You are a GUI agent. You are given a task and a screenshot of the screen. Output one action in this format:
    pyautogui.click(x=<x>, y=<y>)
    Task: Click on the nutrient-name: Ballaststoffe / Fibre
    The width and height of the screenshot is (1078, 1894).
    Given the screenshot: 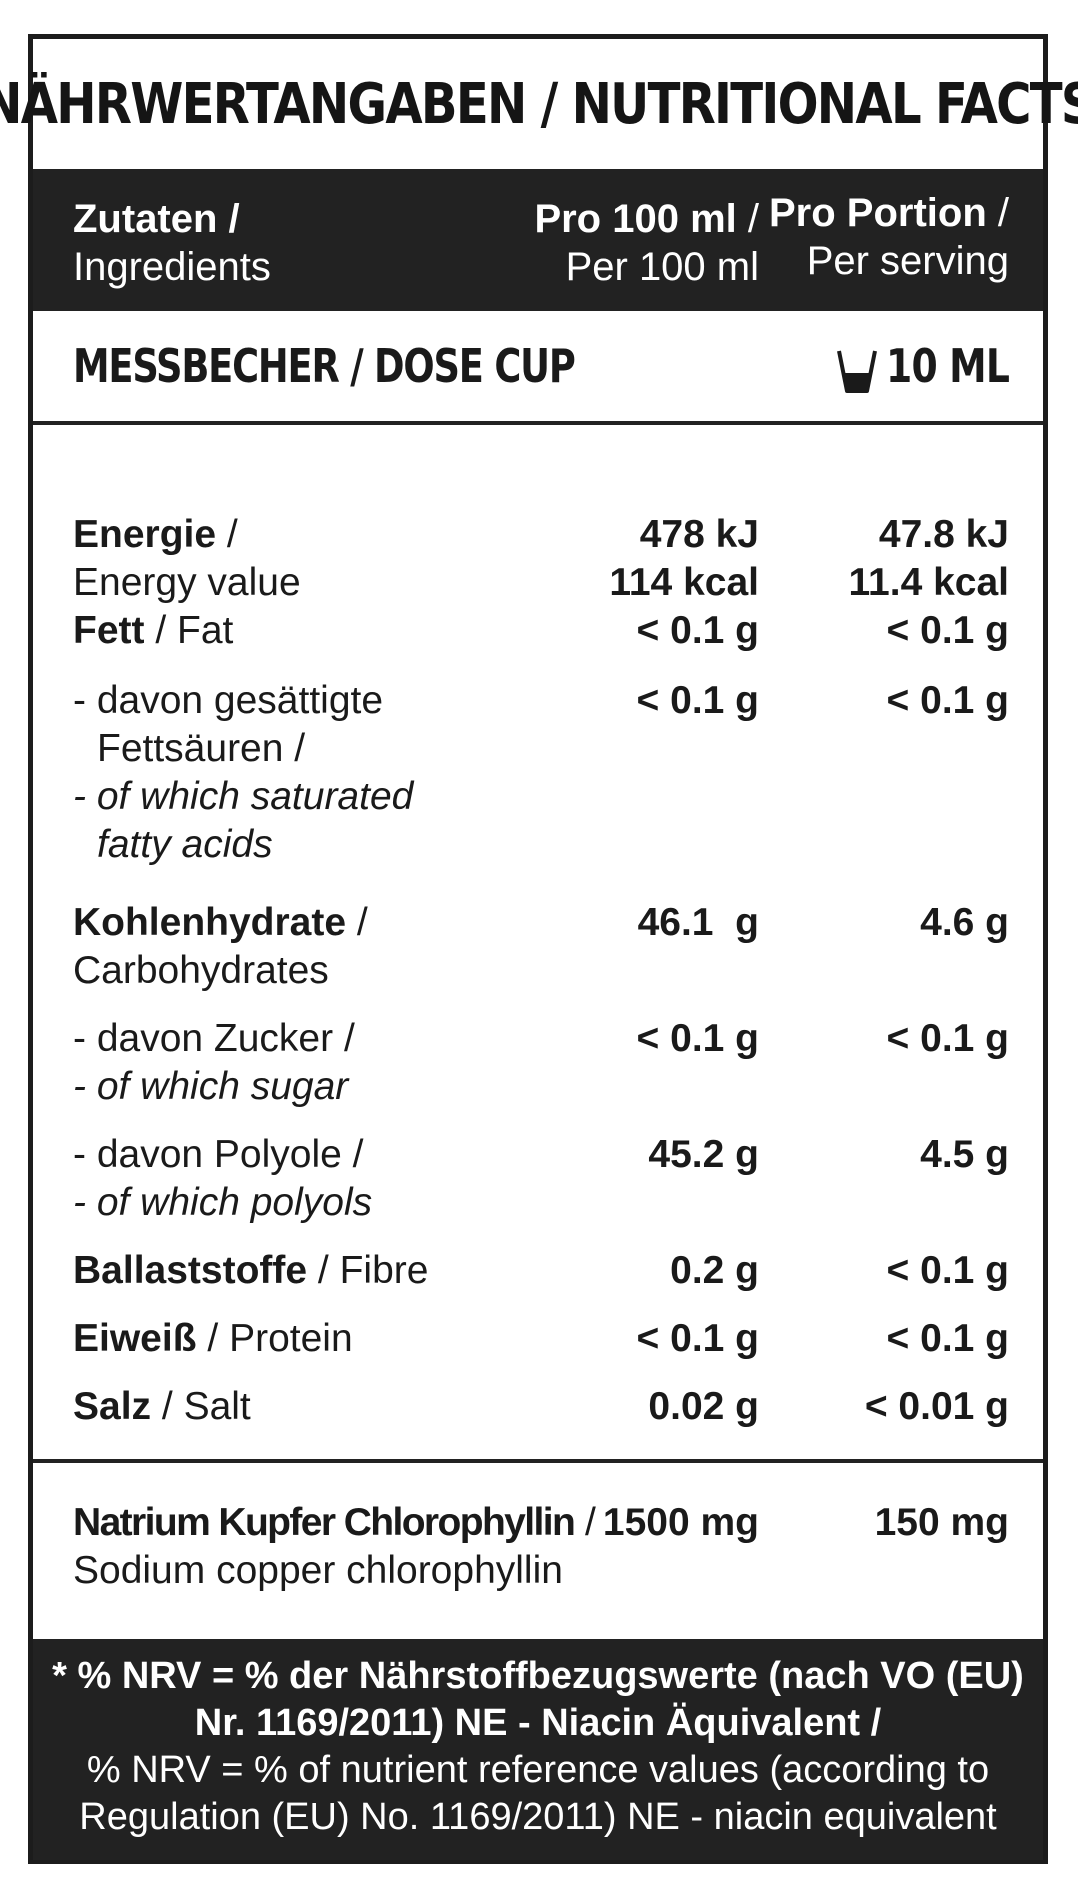 What is the action you would take?
    pyautogui.click(x=251, y=1270)
    